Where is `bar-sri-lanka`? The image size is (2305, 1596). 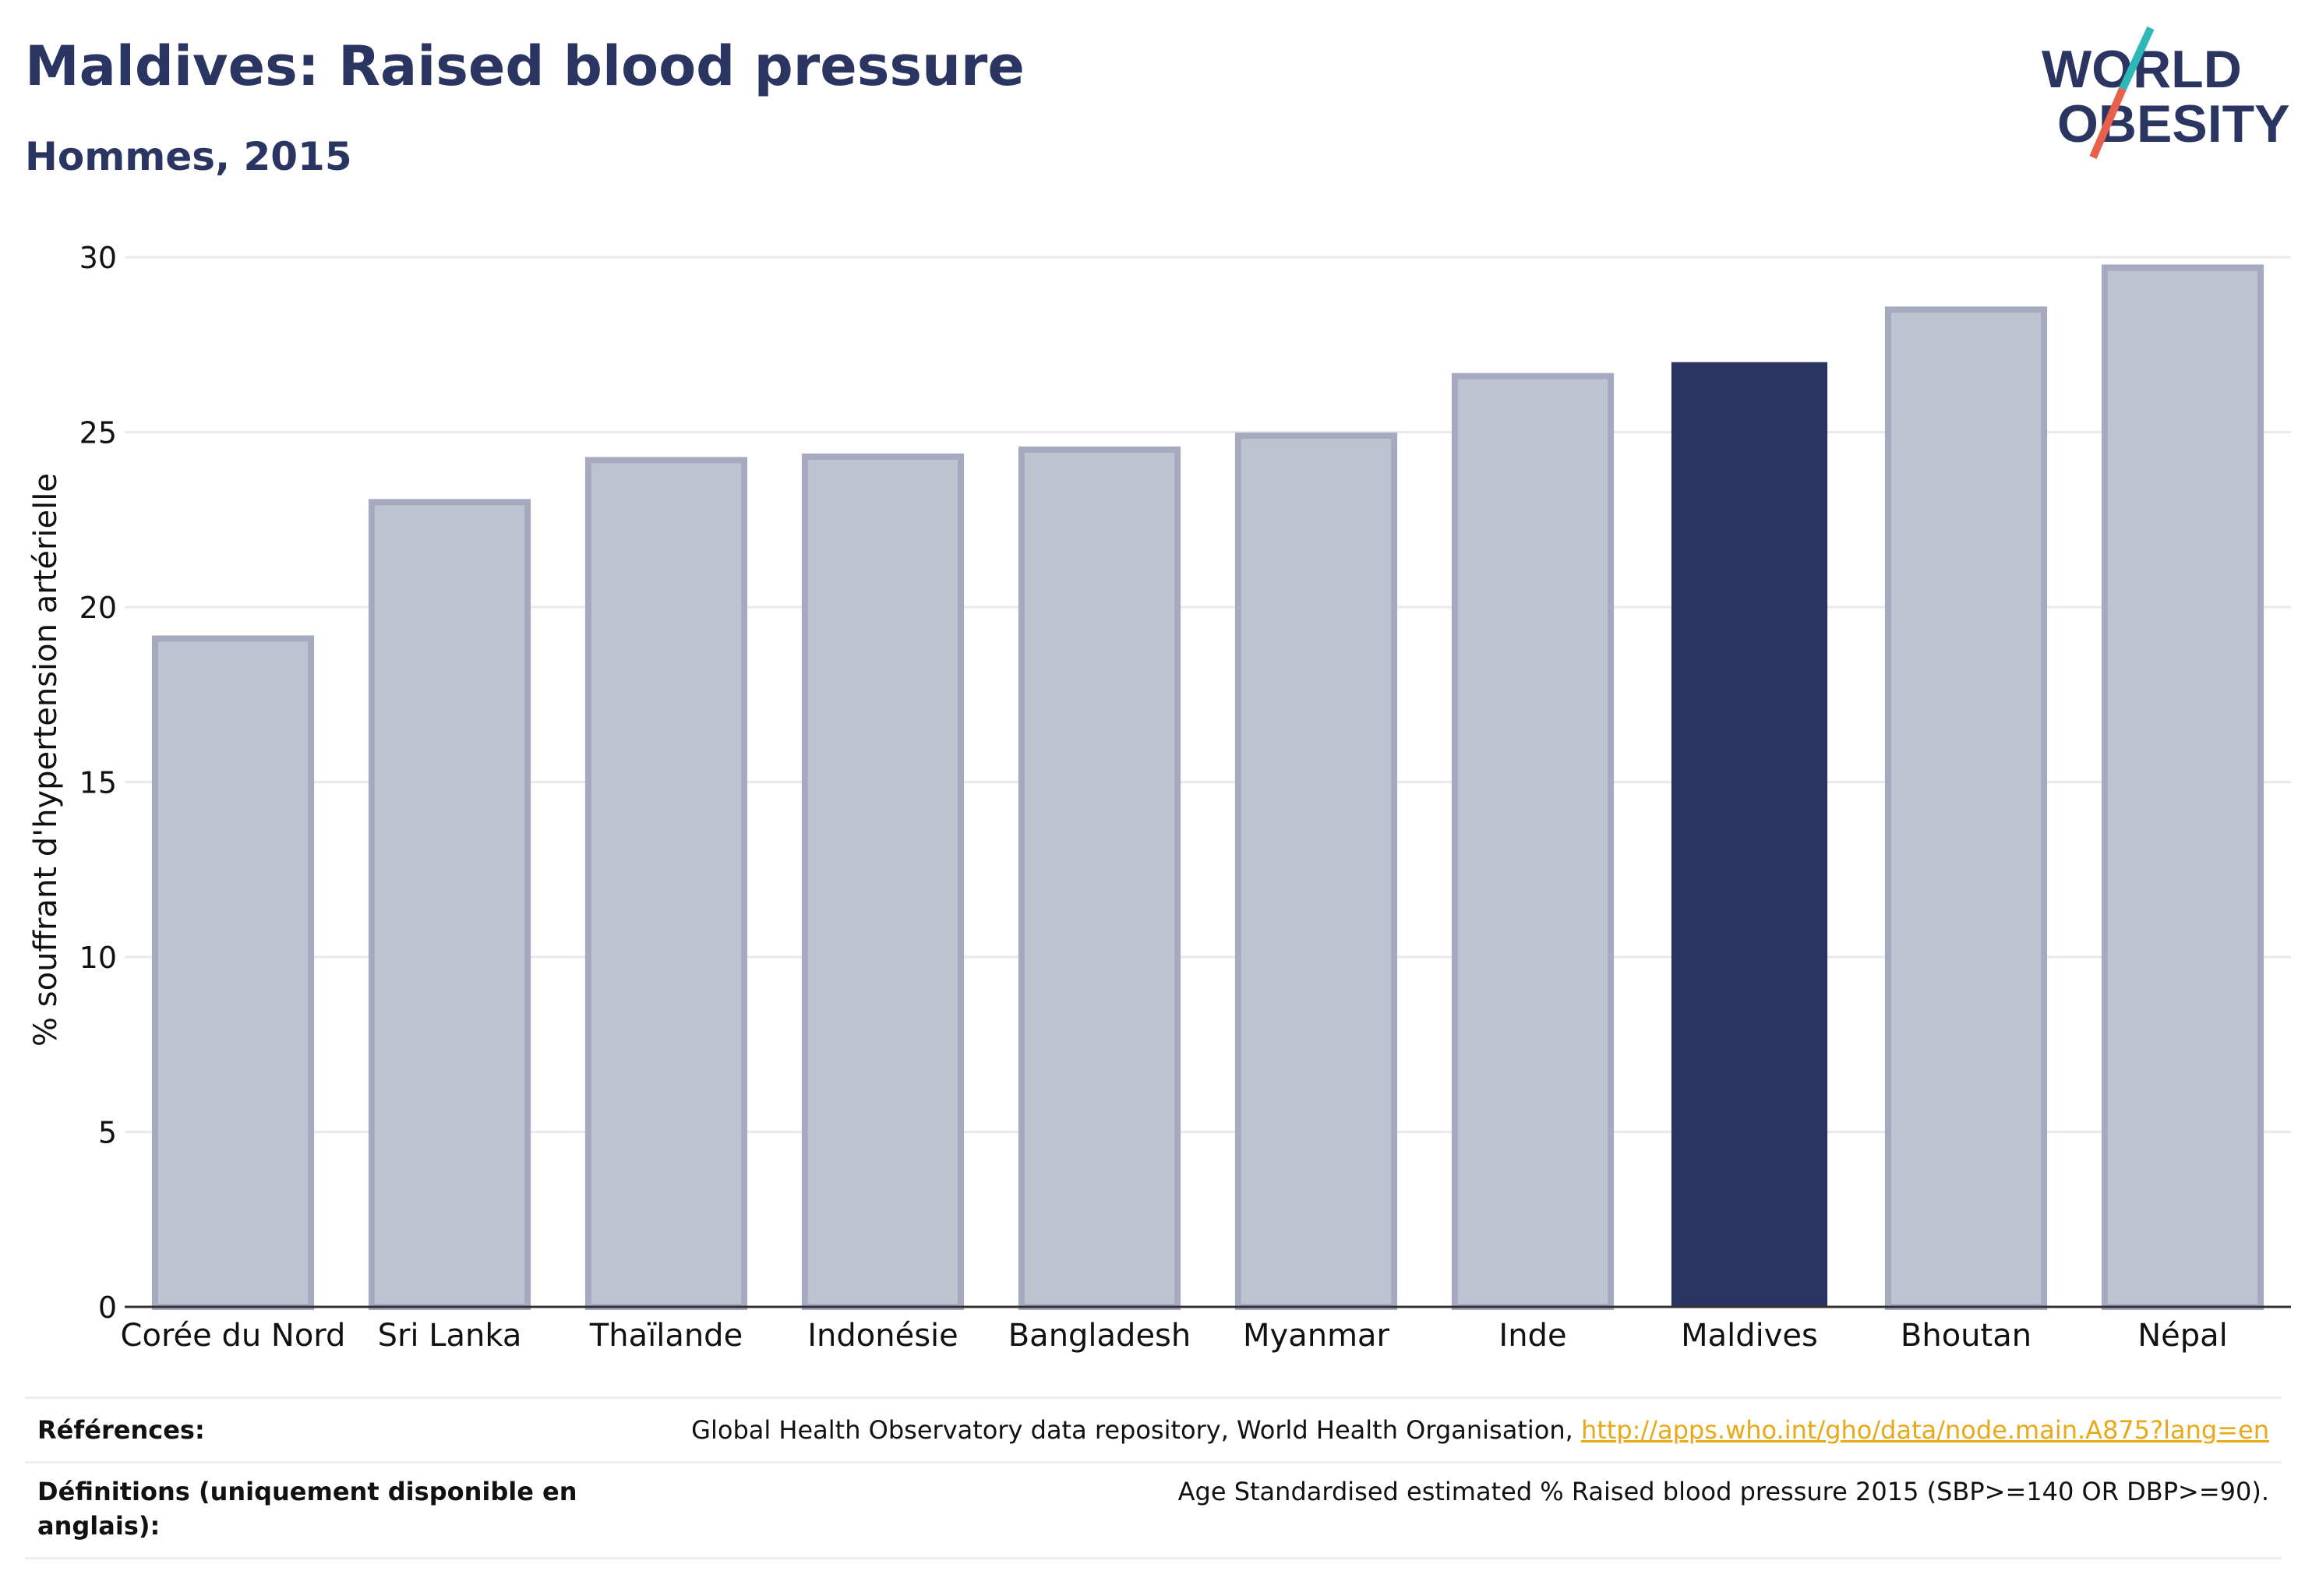 bar-sri-lanka is located at coordinates (449, 904).